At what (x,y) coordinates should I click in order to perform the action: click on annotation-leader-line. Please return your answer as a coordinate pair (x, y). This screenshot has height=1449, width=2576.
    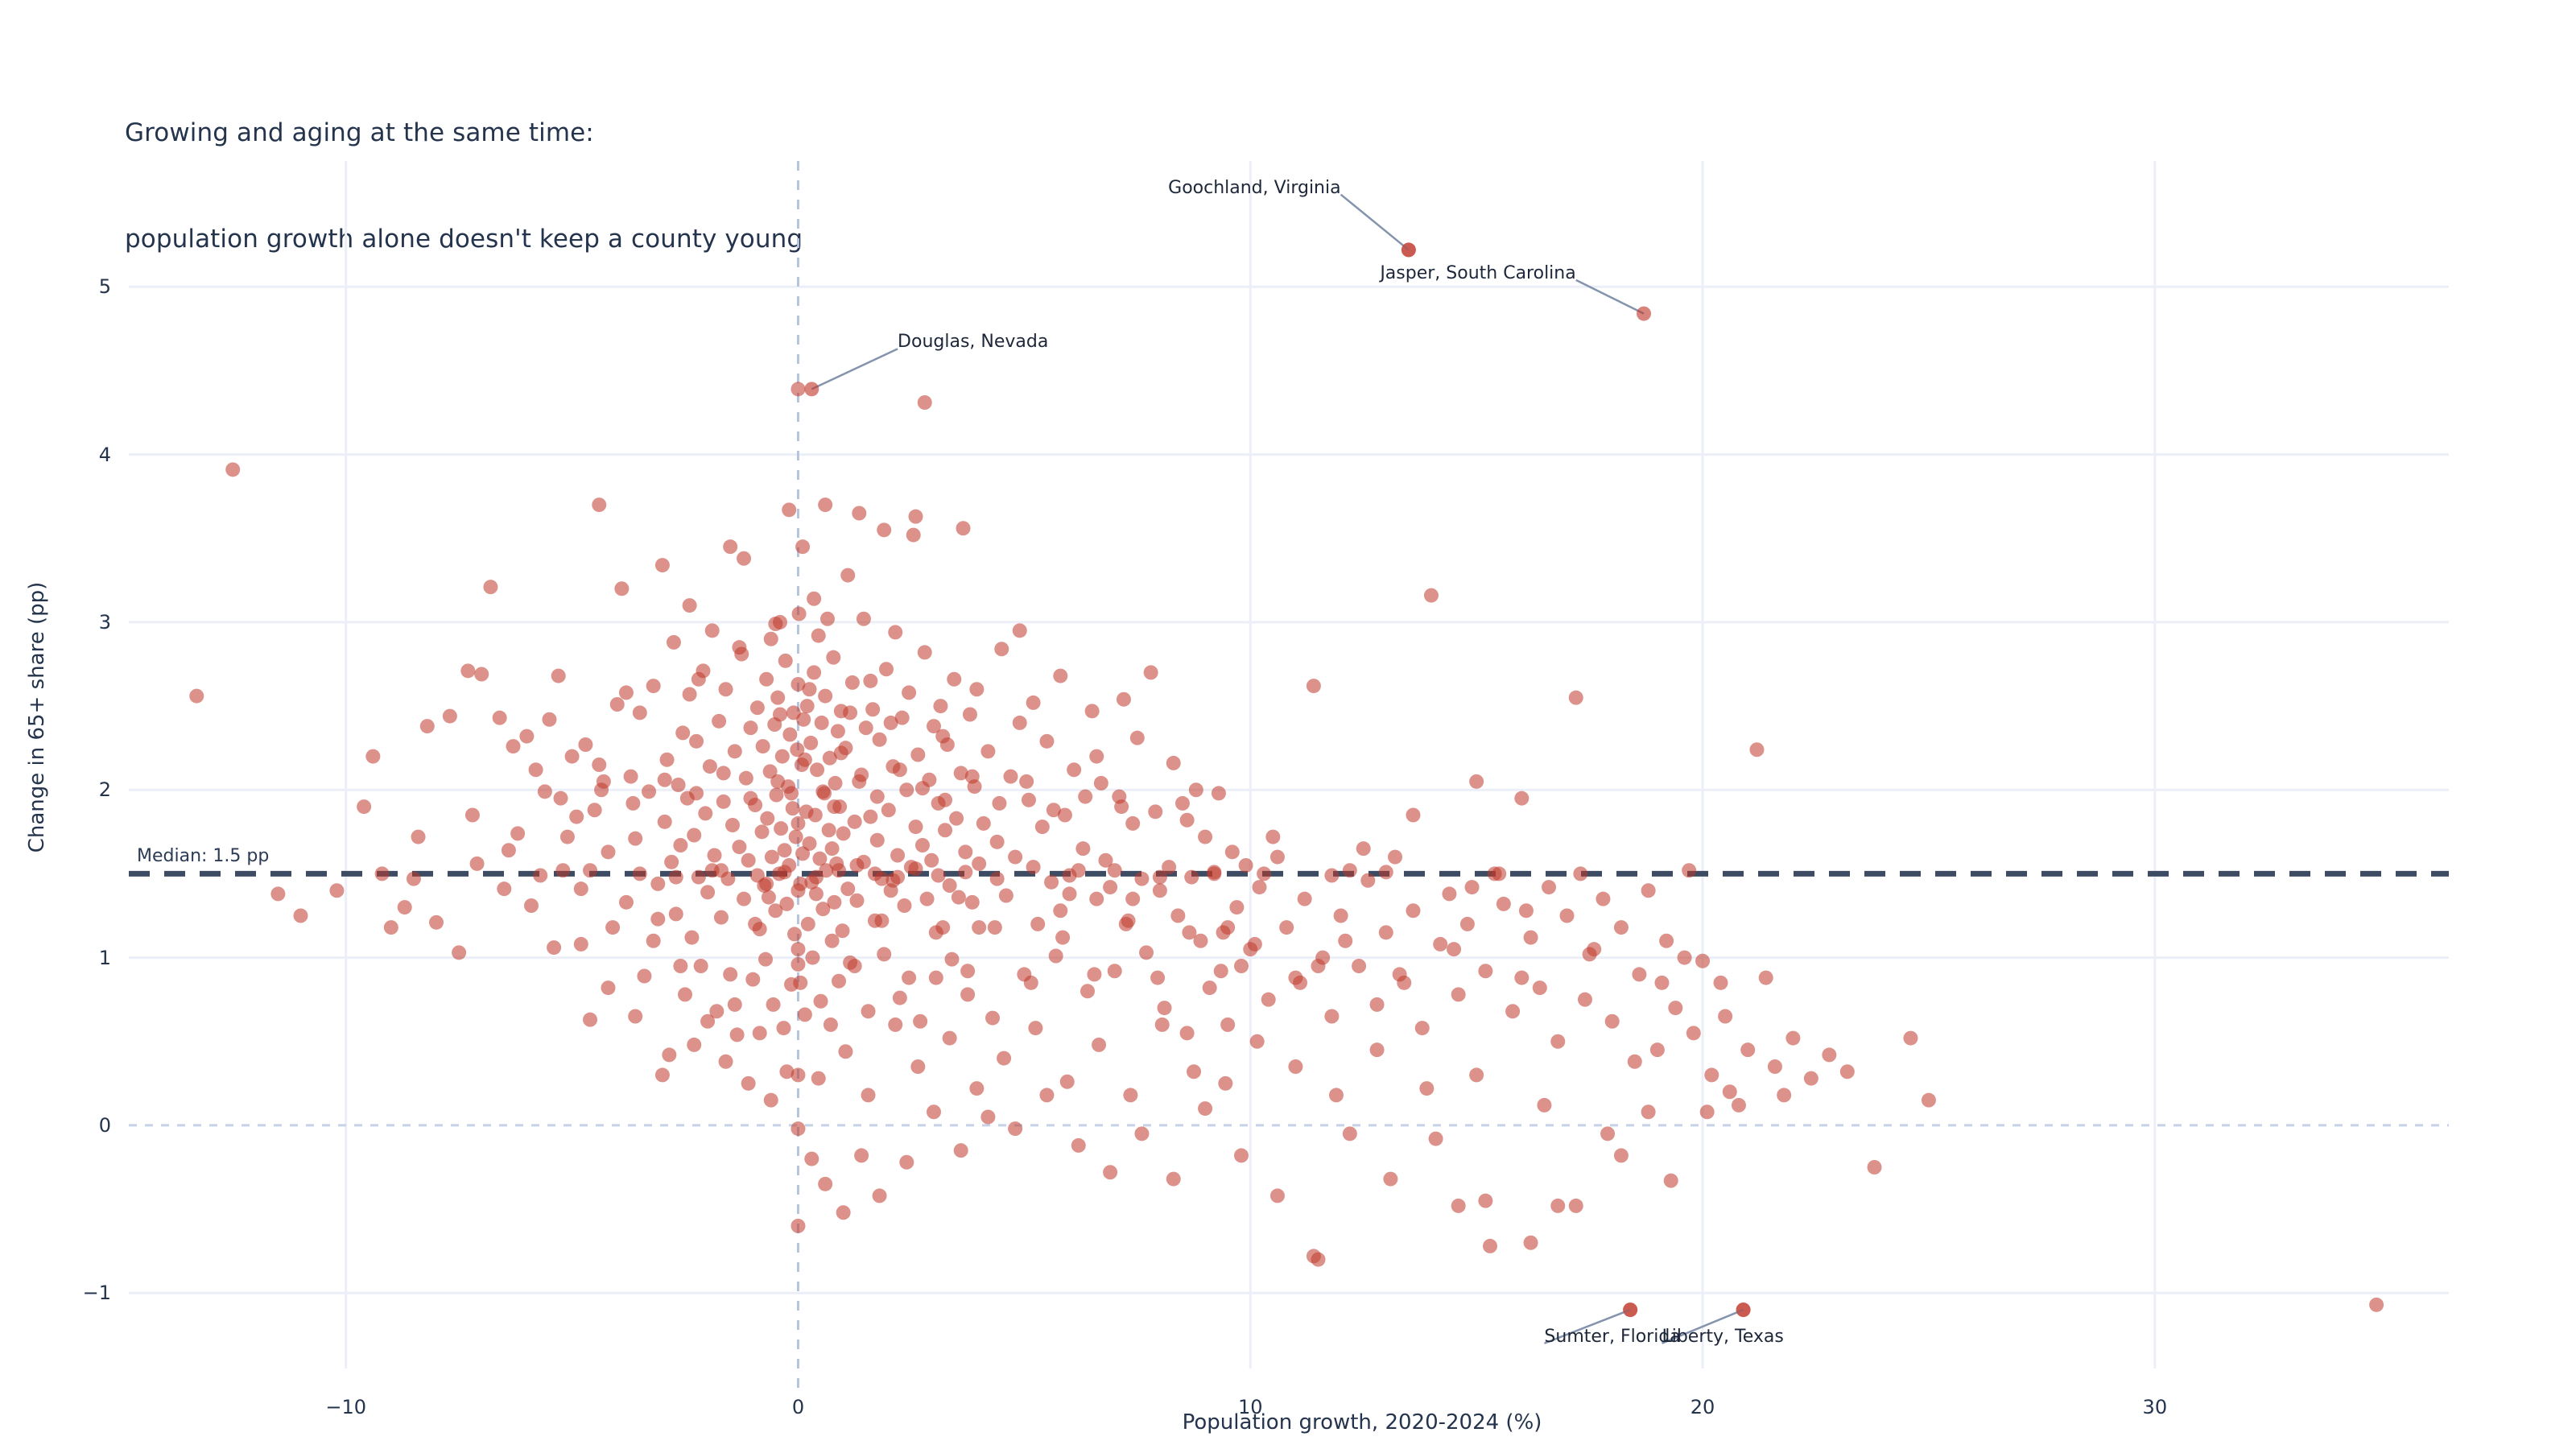
    Looking at the image, I should click on (854, 369).